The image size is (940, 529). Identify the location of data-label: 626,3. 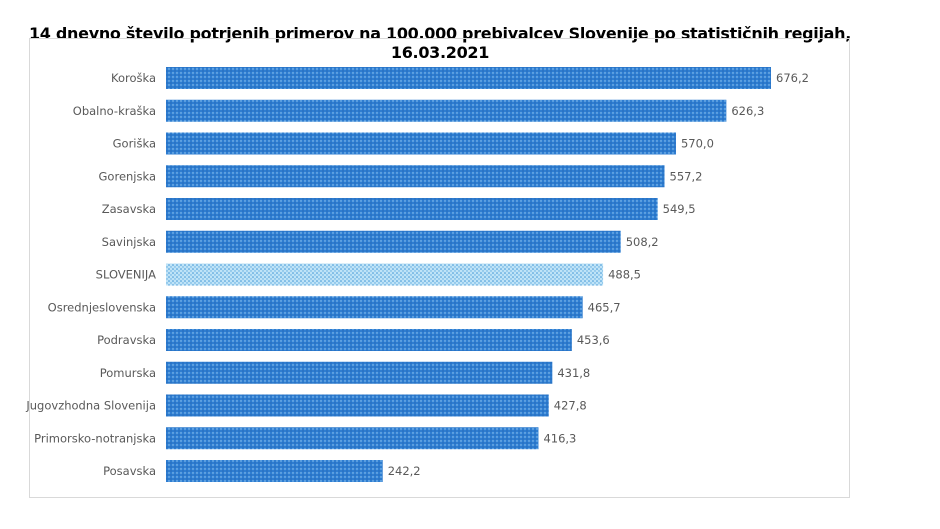
(747, 111).